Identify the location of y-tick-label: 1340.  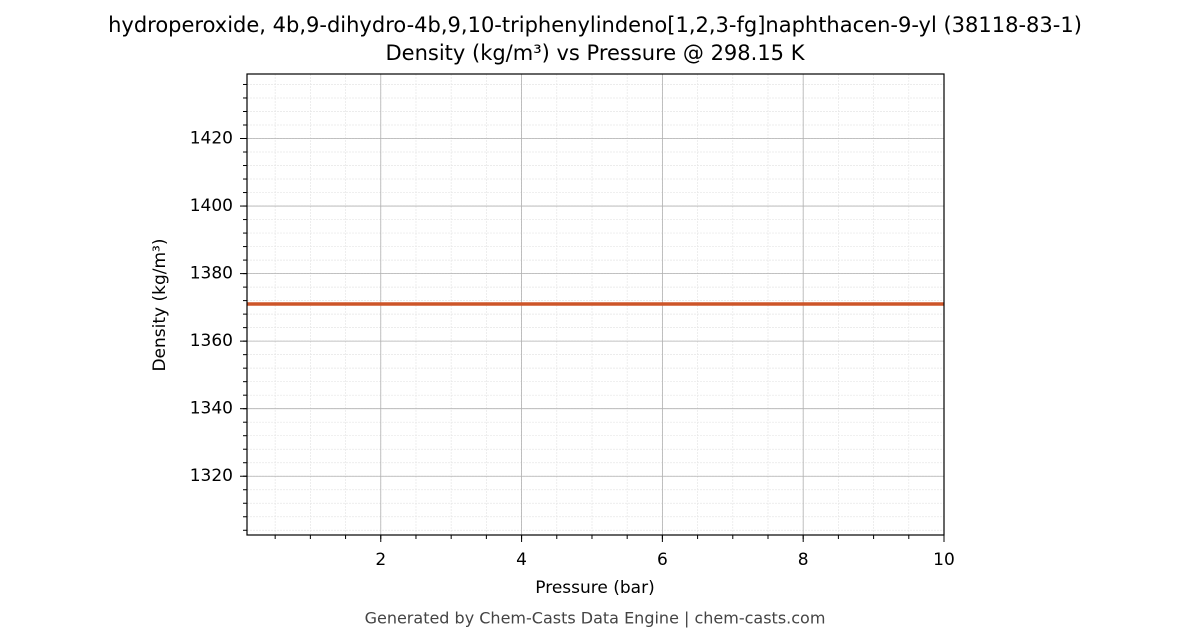
(211, 409).